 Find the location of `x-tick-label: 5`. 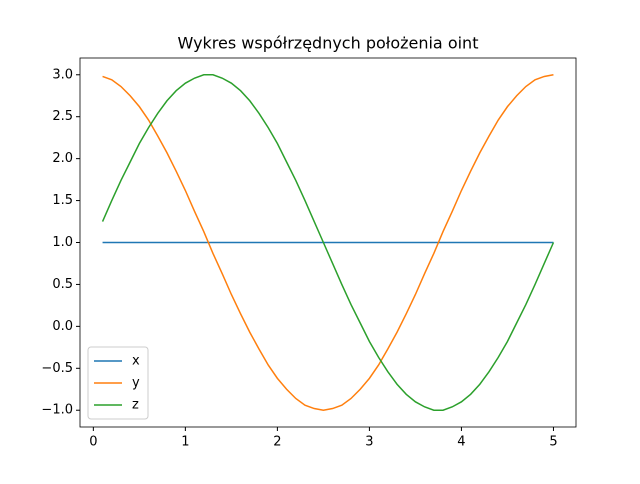

x-tick-label: 5 is located at coordinates (553, 442).